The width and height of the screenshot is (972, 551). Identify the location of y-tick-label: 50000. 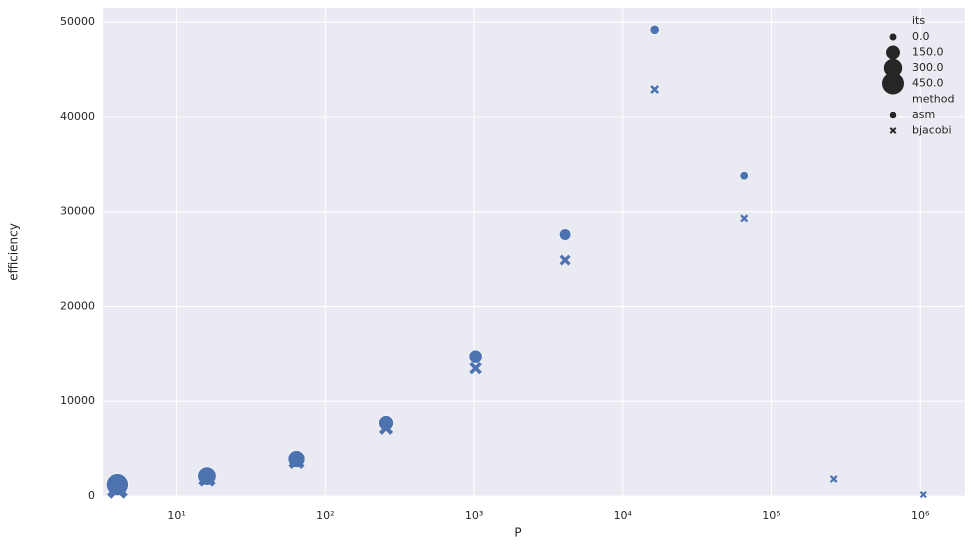
(77, 21).